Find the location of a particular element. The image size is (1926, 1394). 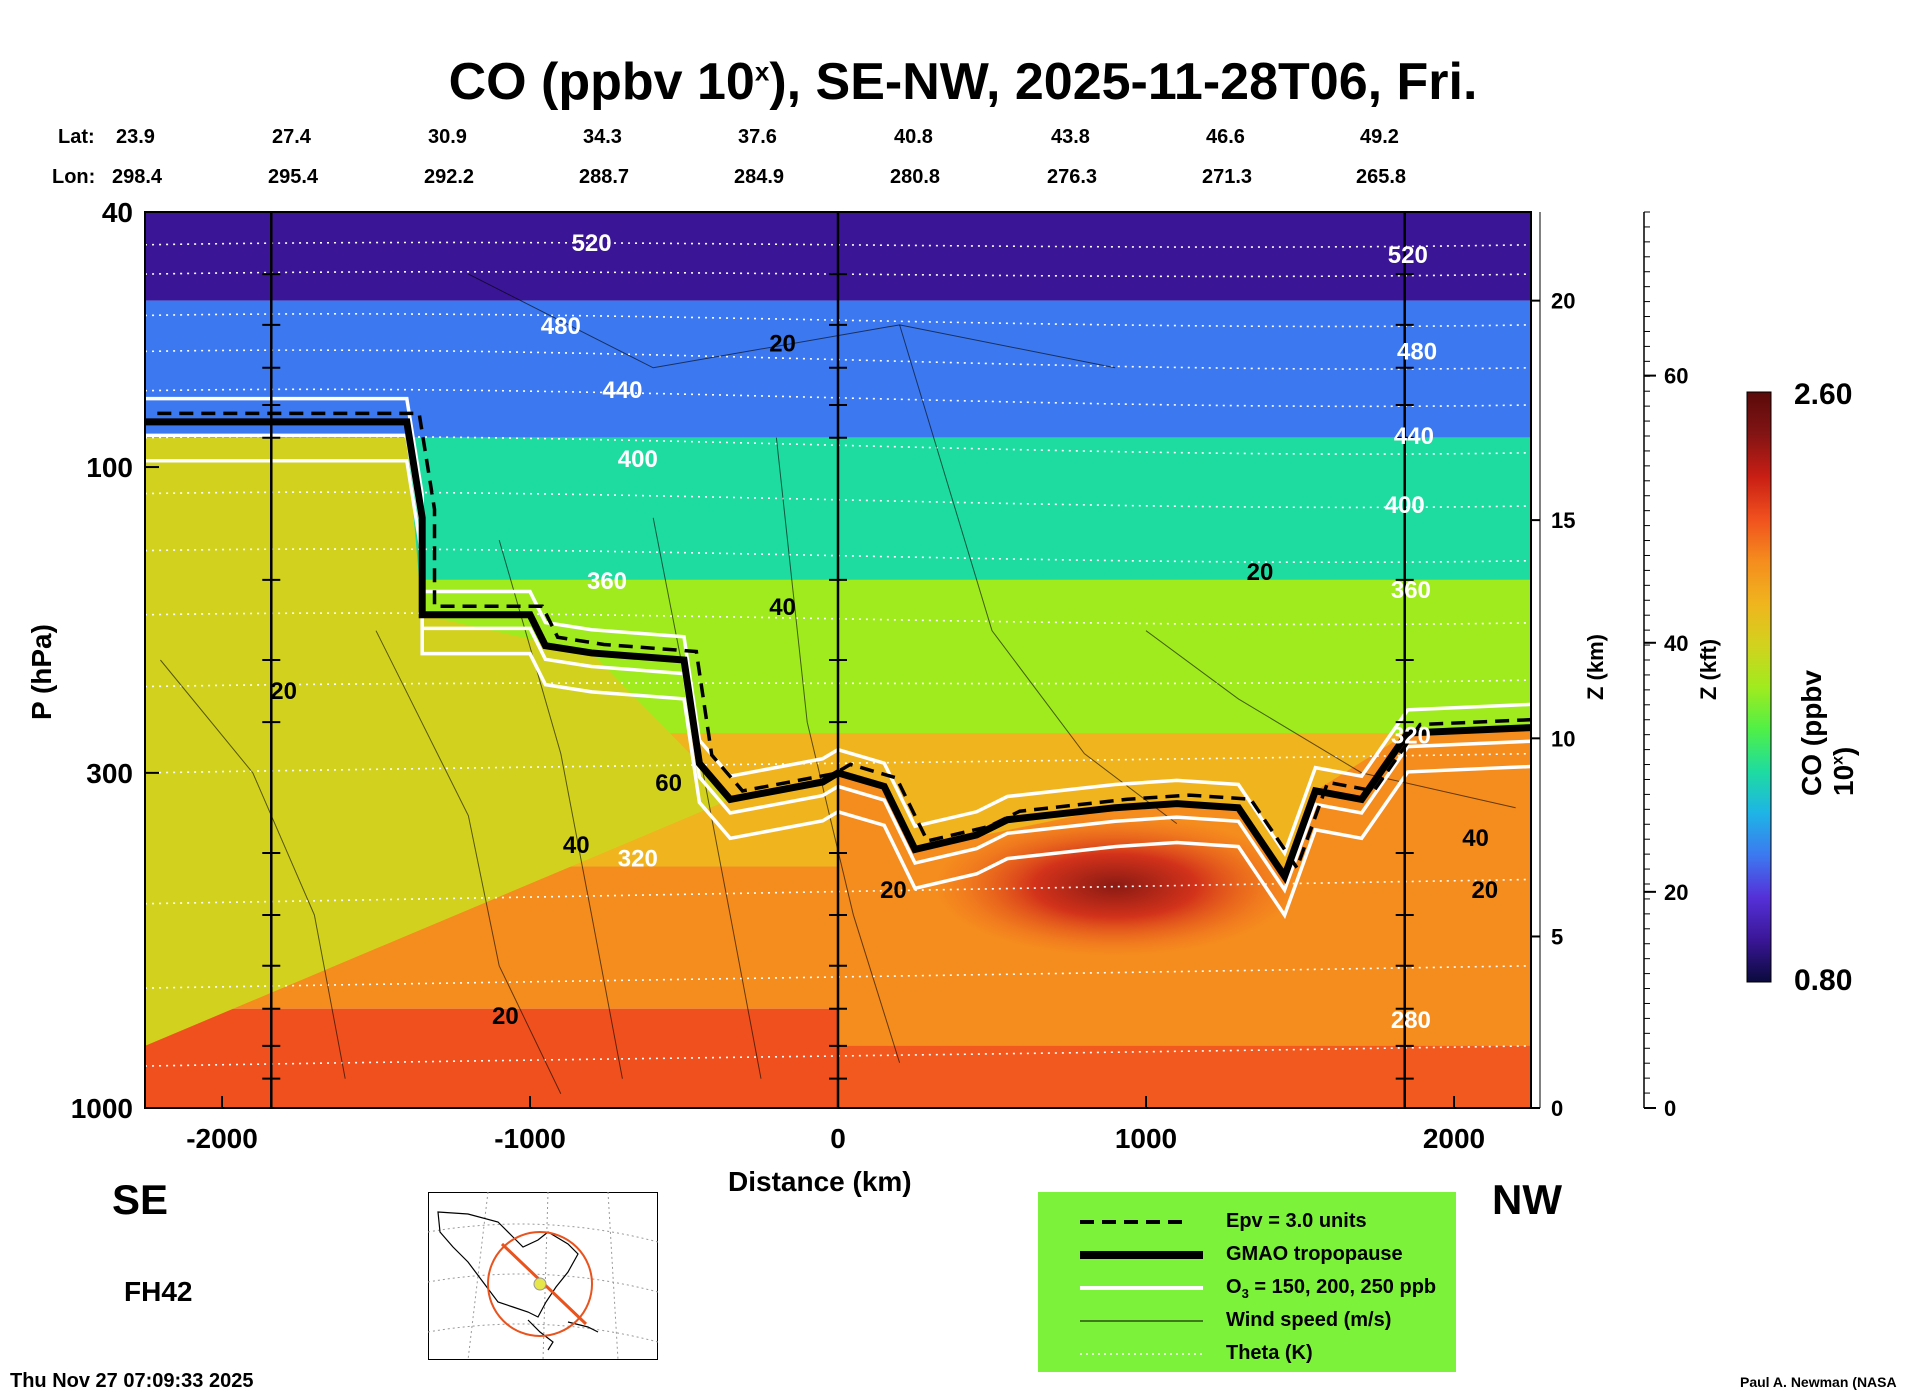

colorbar-max-label: 2.60 is located at coordinates (1823, 394).